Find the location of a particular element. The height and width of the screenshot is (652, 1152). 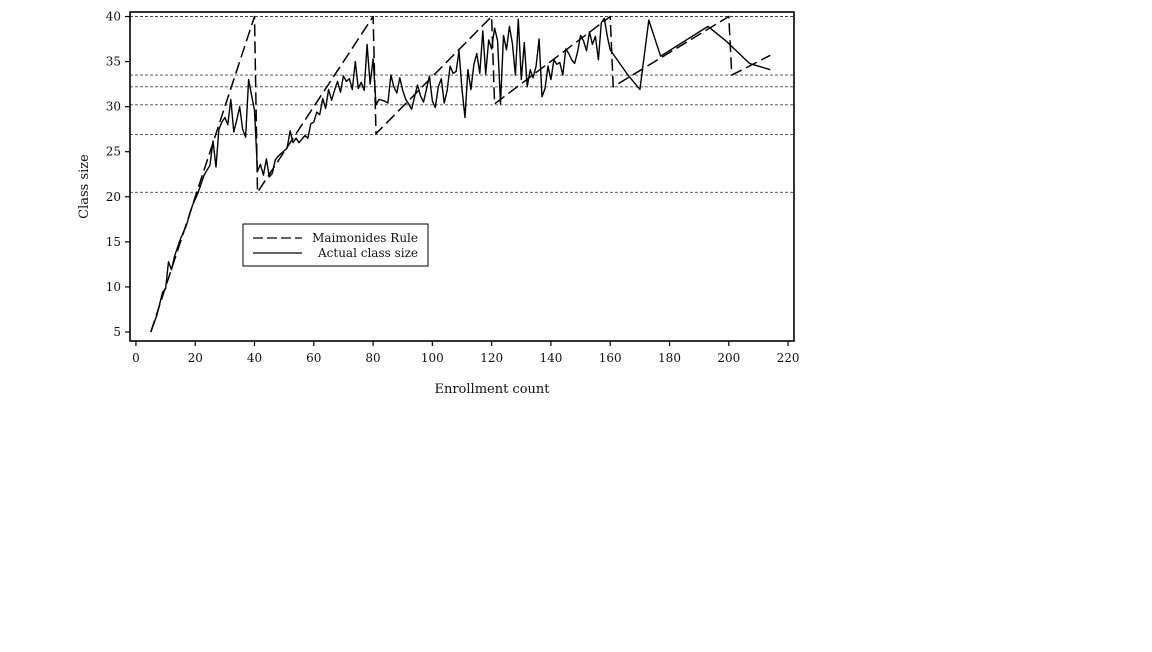

x-tick-label: 0 is located at coordinates (136, 358).